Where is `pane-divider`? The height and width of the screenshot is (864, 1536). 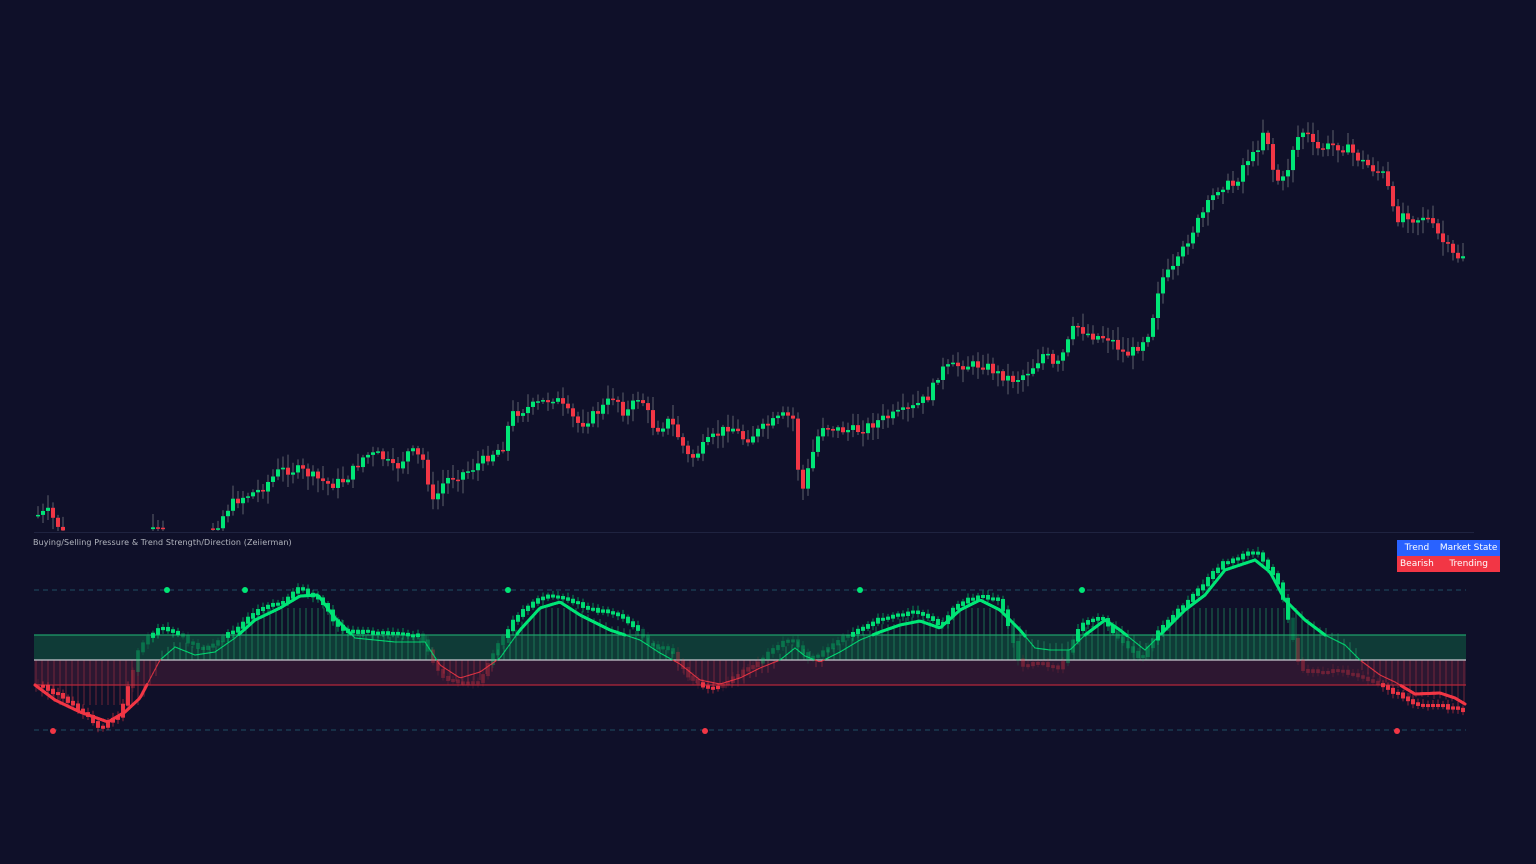 pane-divider is located at coordinates (754, 532).